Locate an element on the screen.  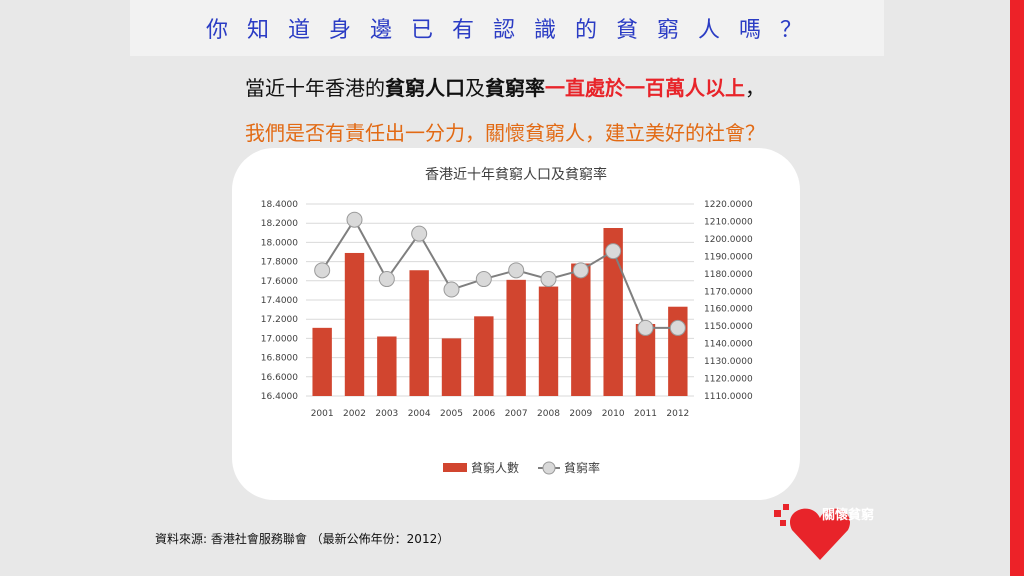
y-right-tick-label: 1120.0000 is located at coordinates (728, 380).